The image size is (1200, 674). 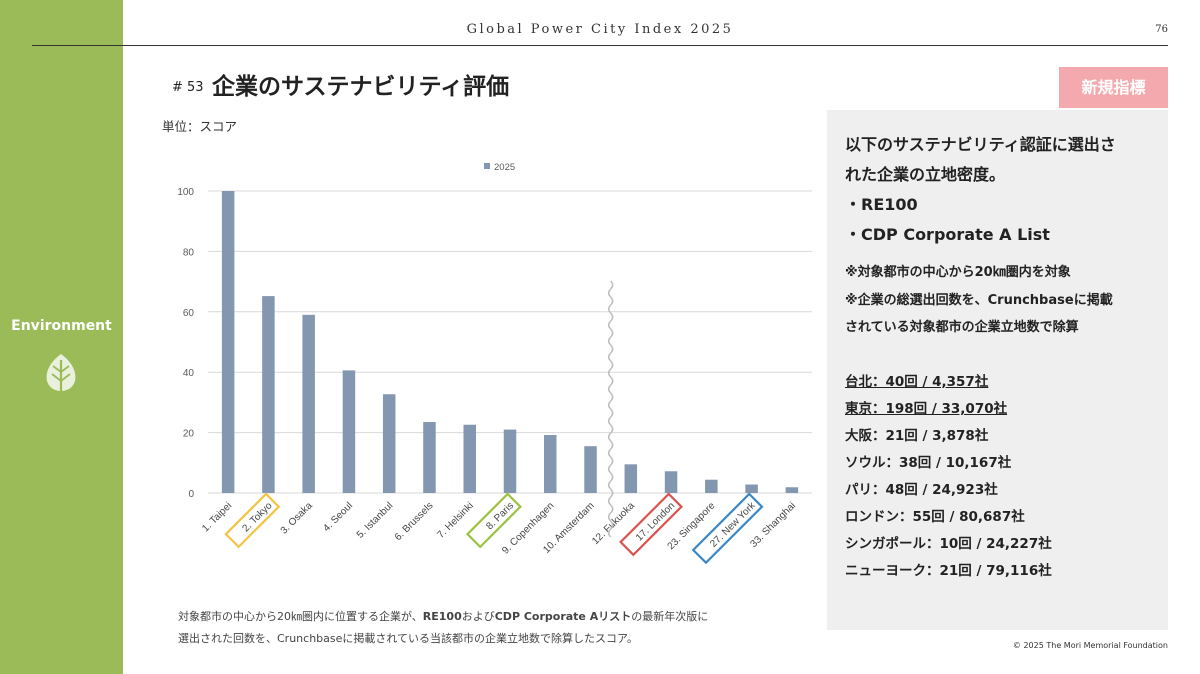 What do you see at coordinates (925, 174) in the screenshot?
I see `panel-line: れた企業の立地密度。` at bounding box center [925, 174].